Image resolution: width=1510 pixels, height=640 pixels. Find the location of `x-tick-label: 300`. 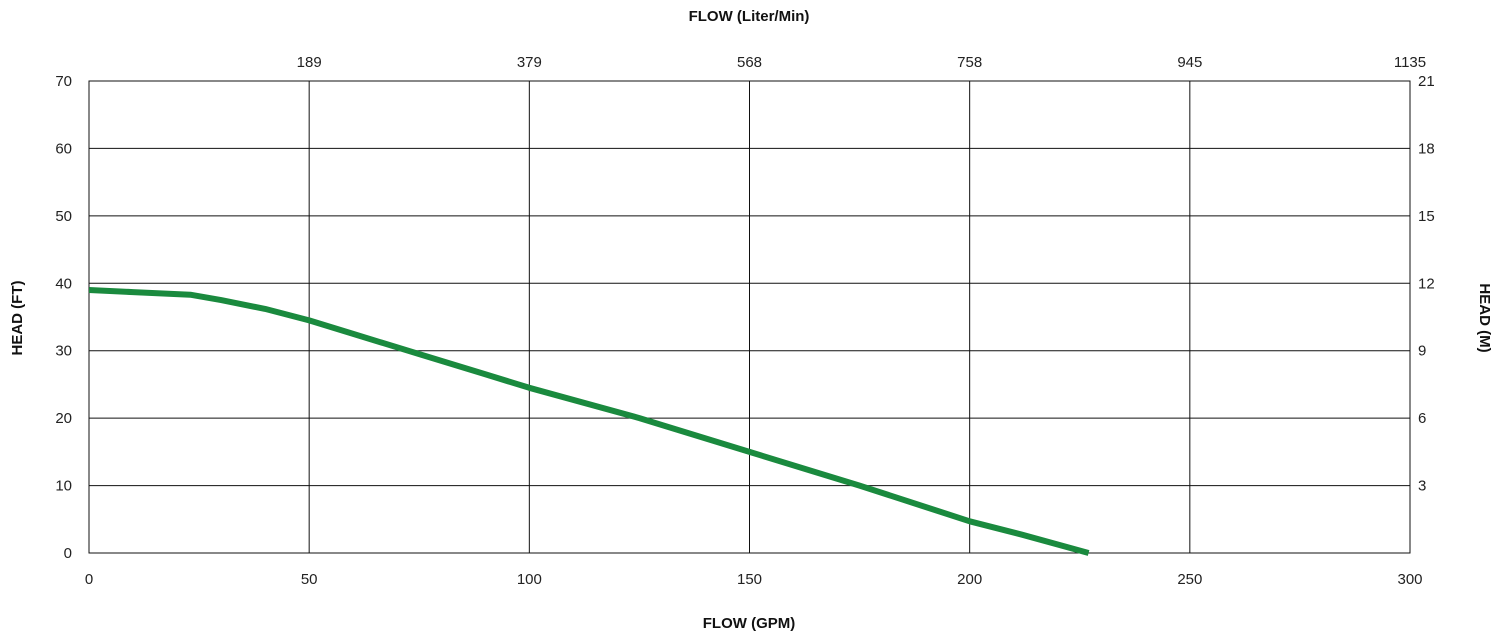

x-tick-label: 300 is located at coordinates (1409, 579).